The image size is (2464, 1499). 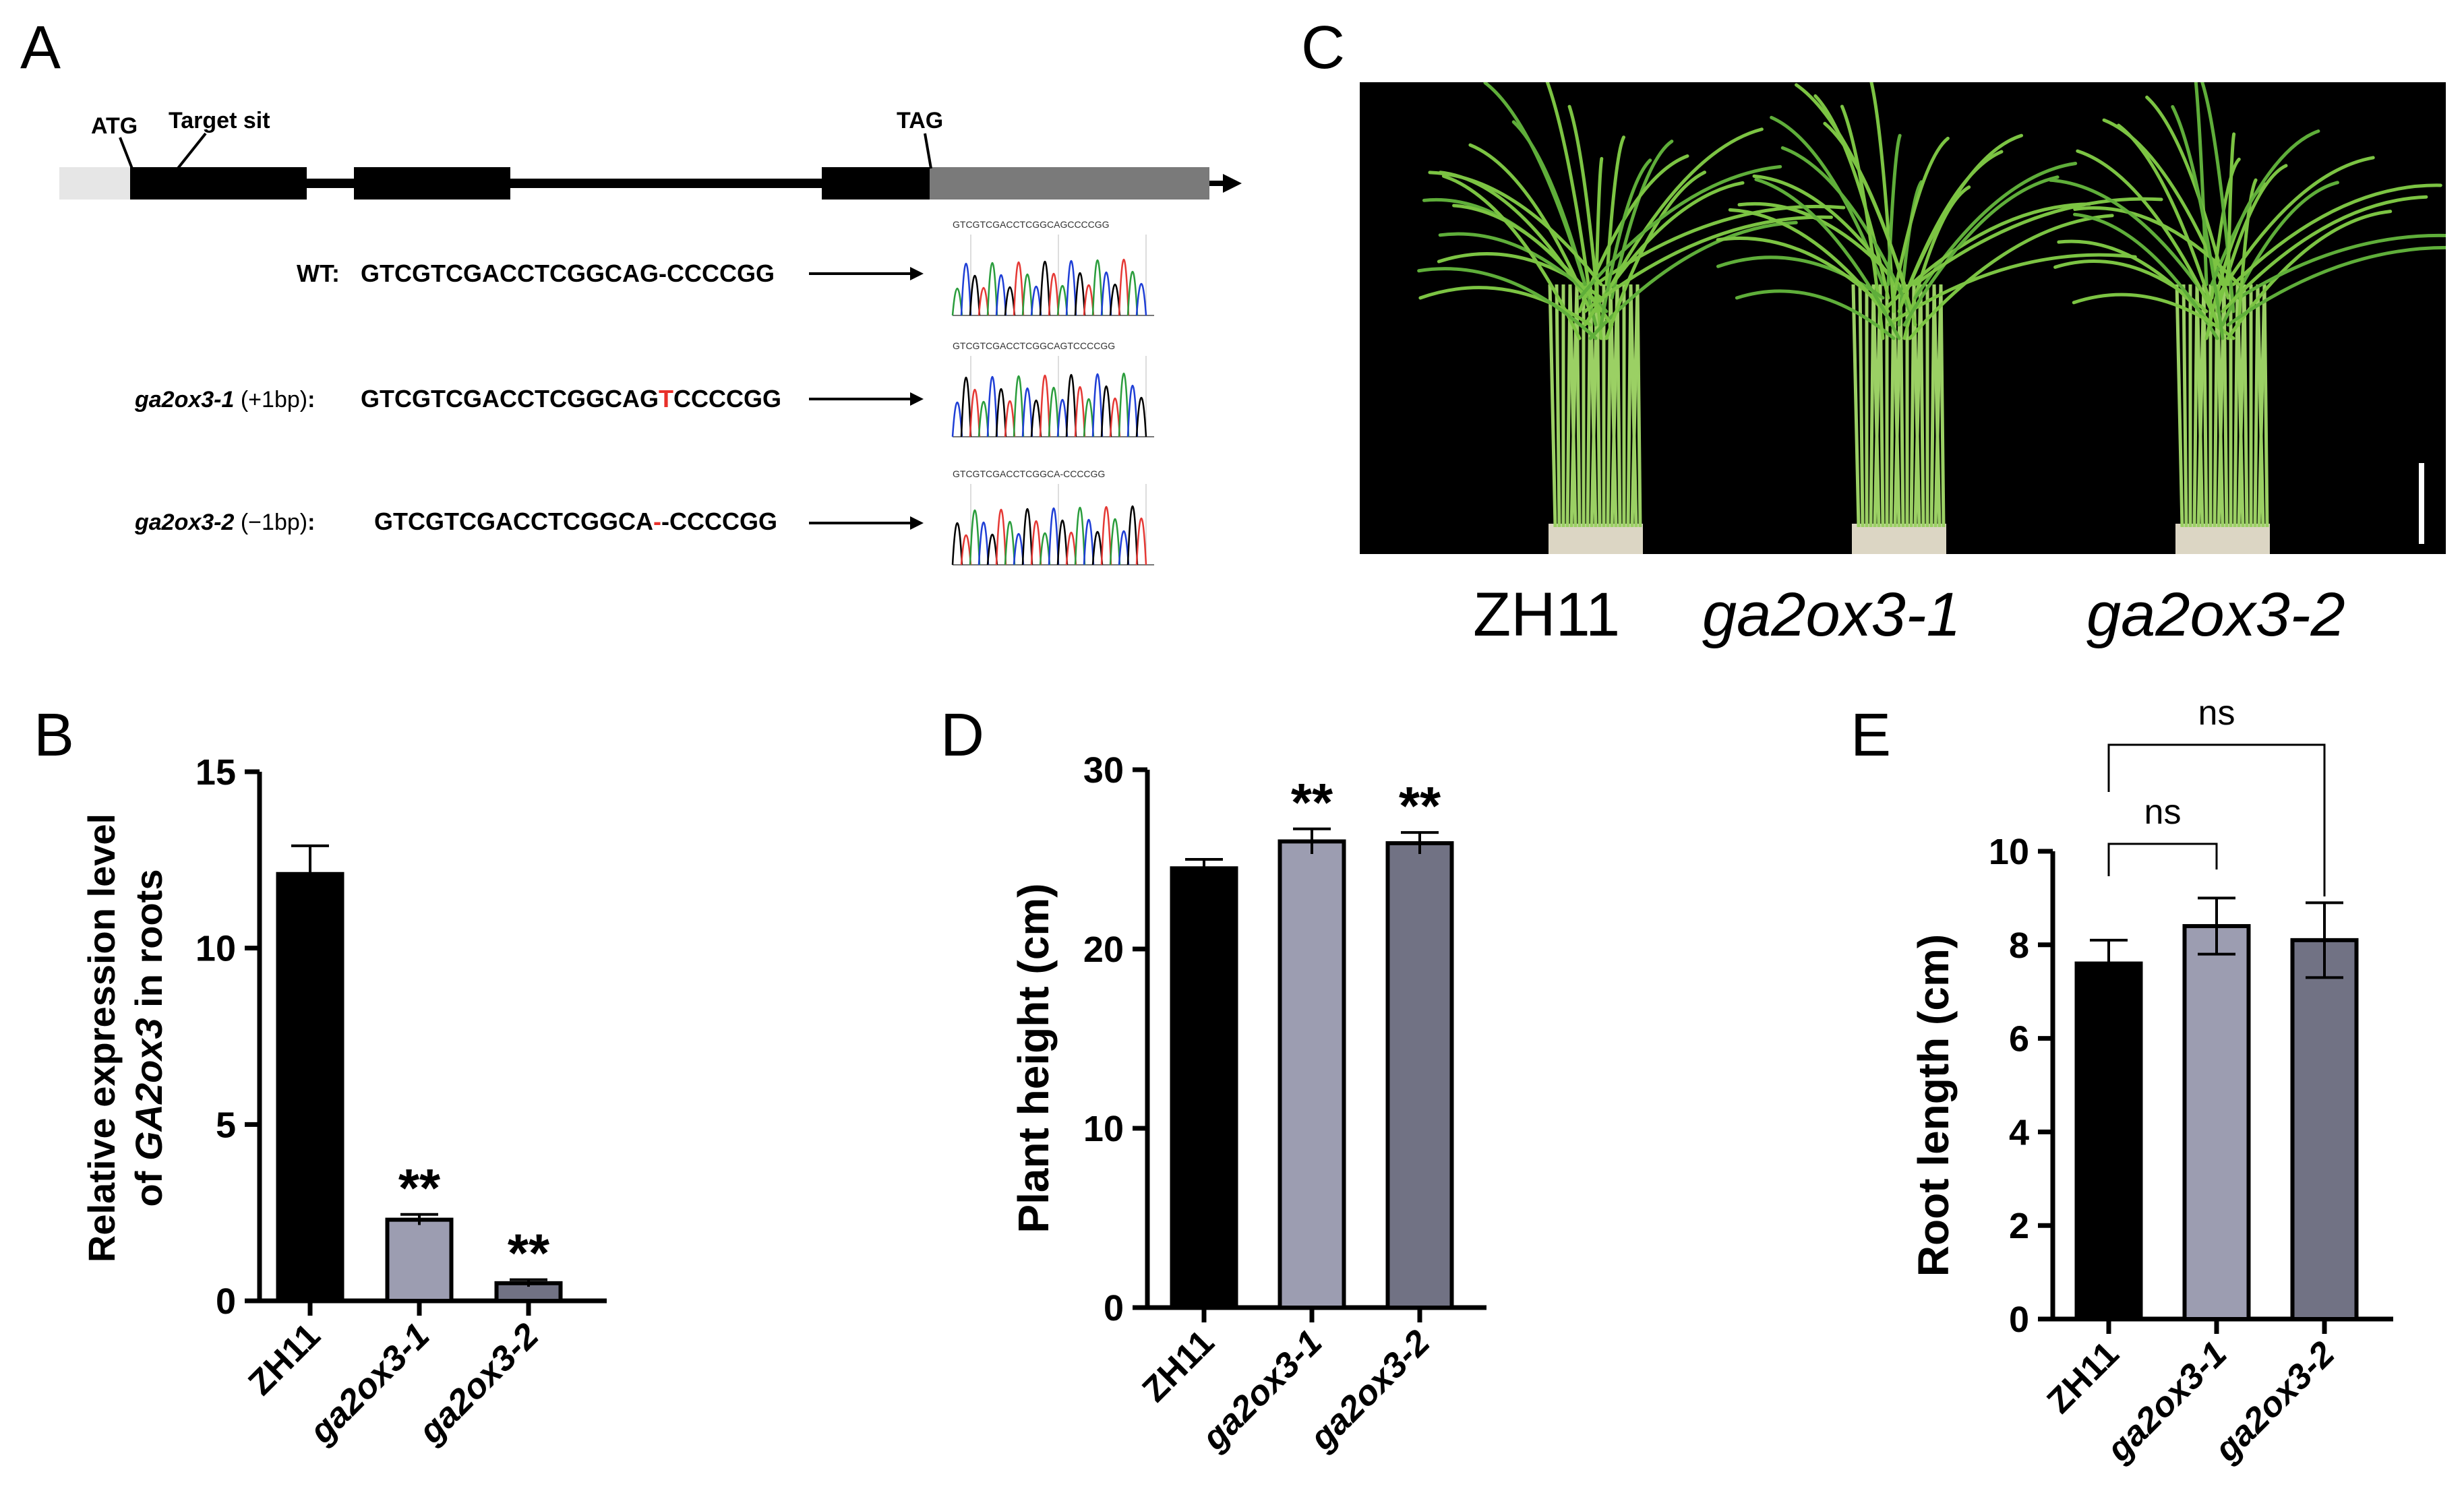 I want to click on tag-pointer, so click(x=928, y=151).